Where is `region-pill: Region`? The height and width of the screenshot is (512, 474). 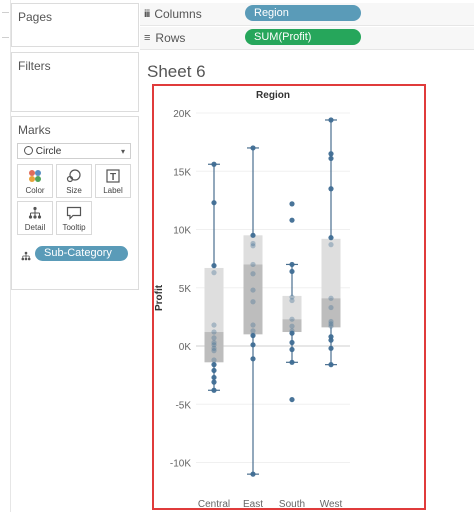 region-pill: Region is located at coordinates (303, 13).